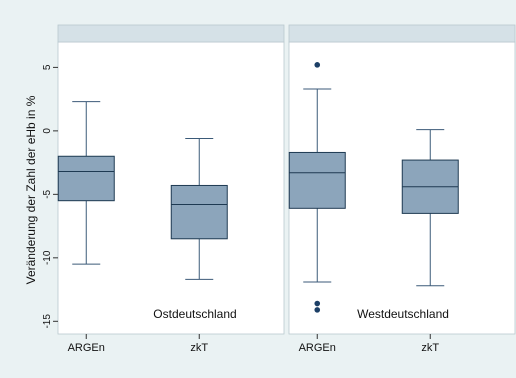 The width and height of the screenshot is (516, 378). What do you see at coordinates (402, 33) in the screenshot?
I see `panel-west-strip` at bounding box center [402, 33].